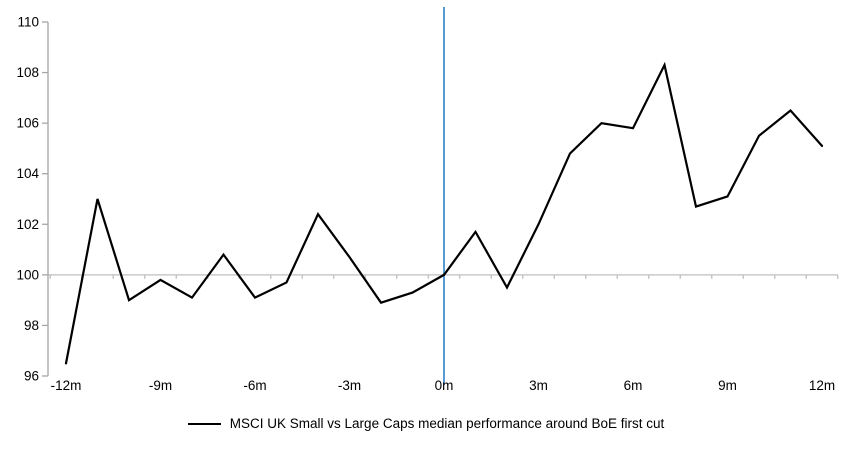  I want to click on y-axis-tick-label: 96, so click(31, 376).